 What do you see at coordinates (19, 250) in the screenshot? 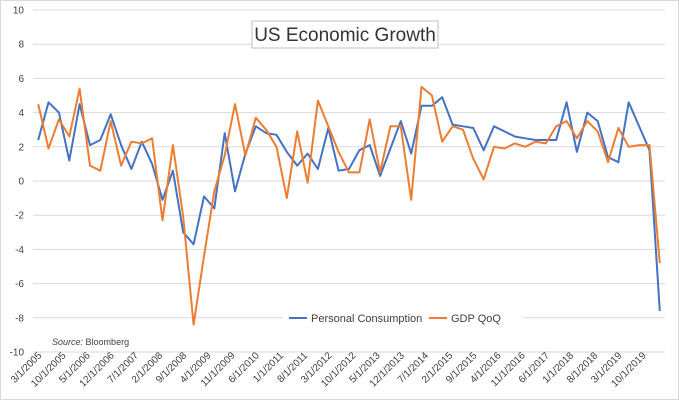
I see `y-tick-label: -4` at bounding box center [19, 250].